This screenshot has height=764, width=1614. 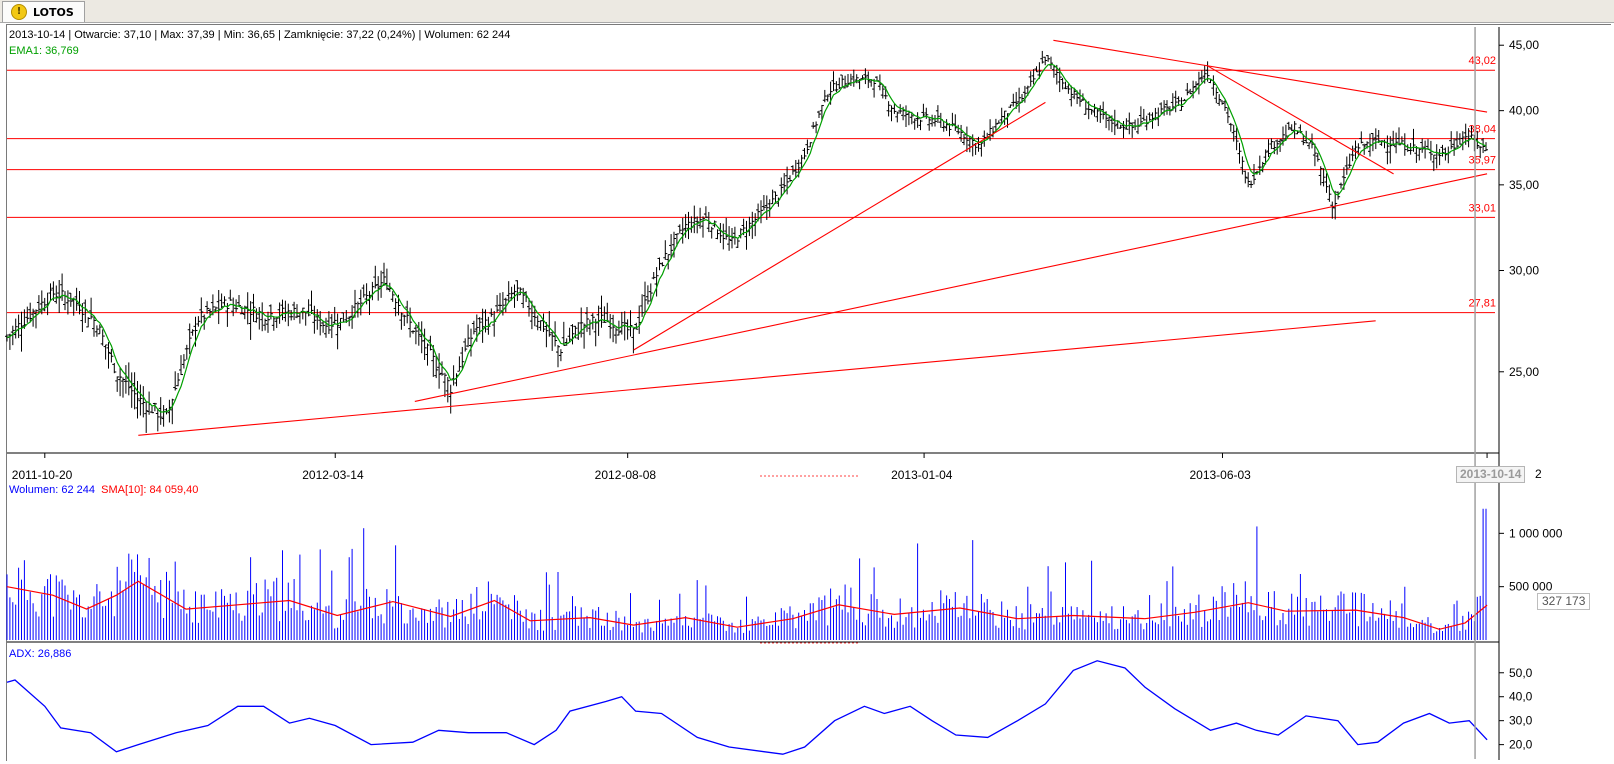 What do you see at coordinates (1521, 721) in the screenshot?
I see `adx-y-tick-label: 30,0` at bounding box center [1521, 721].